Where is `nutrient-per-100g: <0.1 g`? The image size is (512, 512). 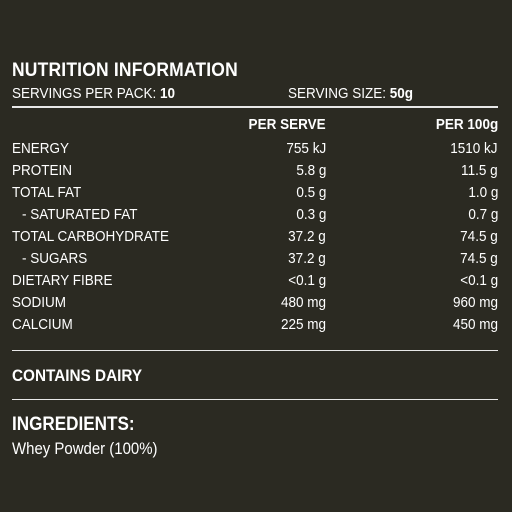 nutrient-per-100g: <0.1 g is located at coordinates (479, 280).